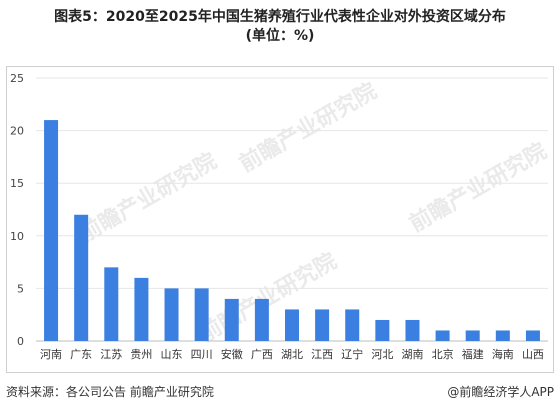  Describe the element at coordinates (17, 78) in the screenshot. I see `y-tick-label: 25` at that location.